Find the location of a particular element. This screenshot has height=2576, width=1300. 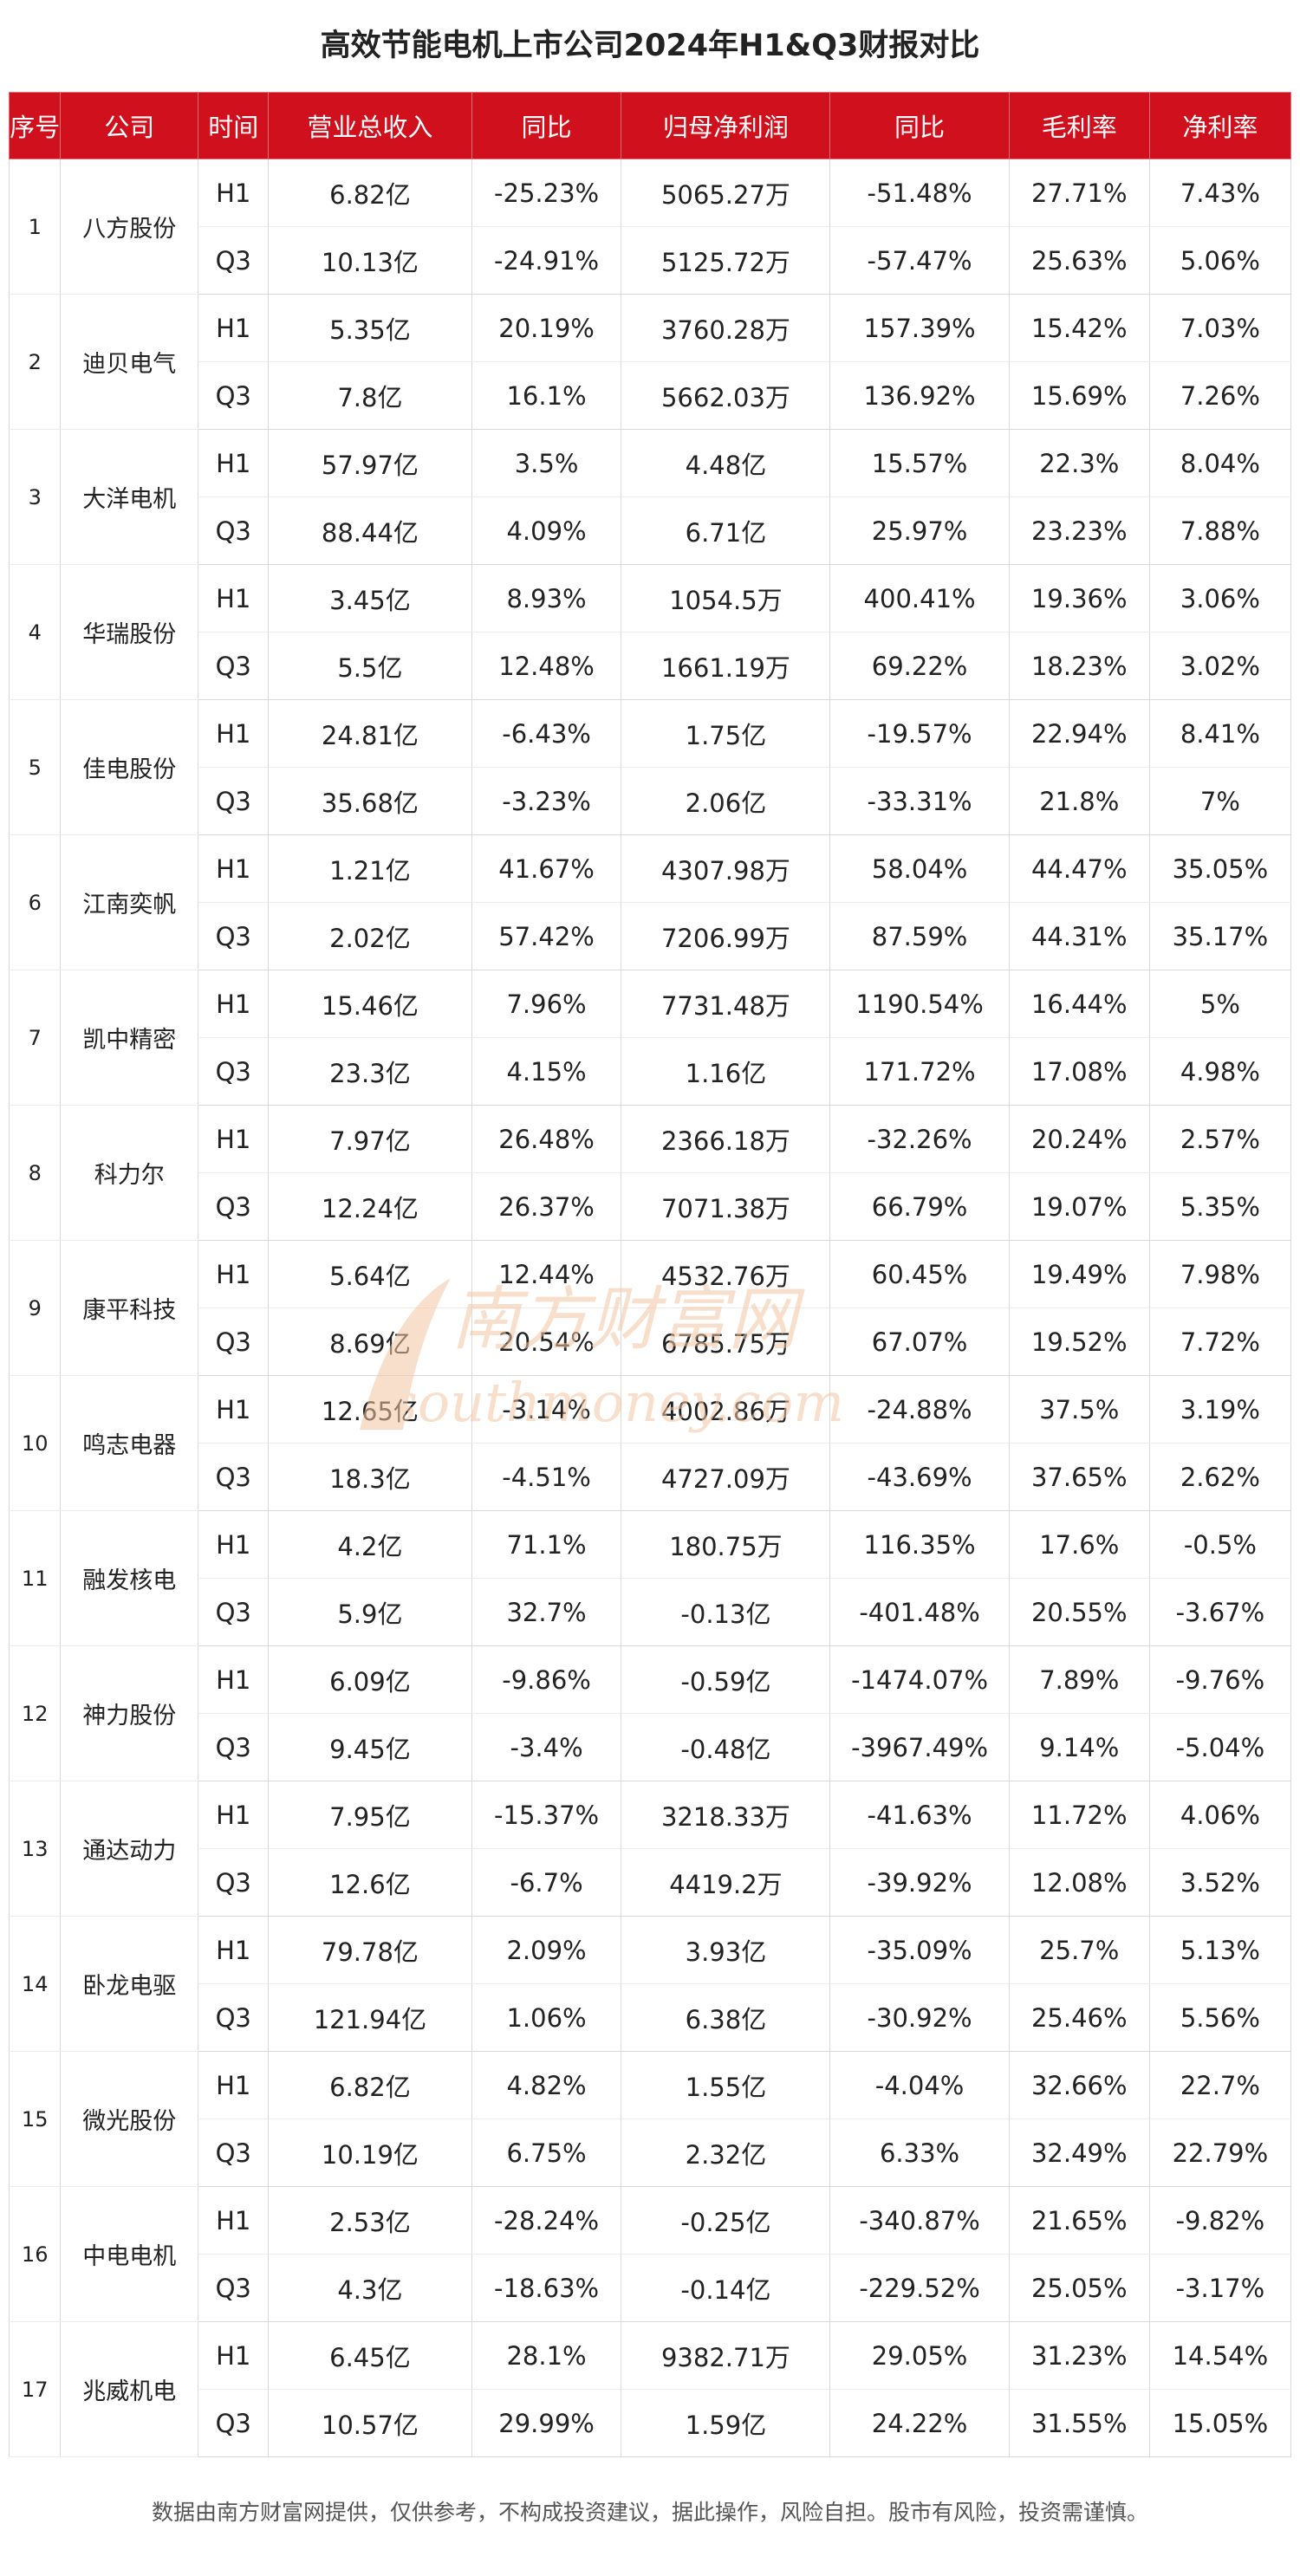

profit-yoy-cell: 6.33% is located at coordinates (919, 2153).